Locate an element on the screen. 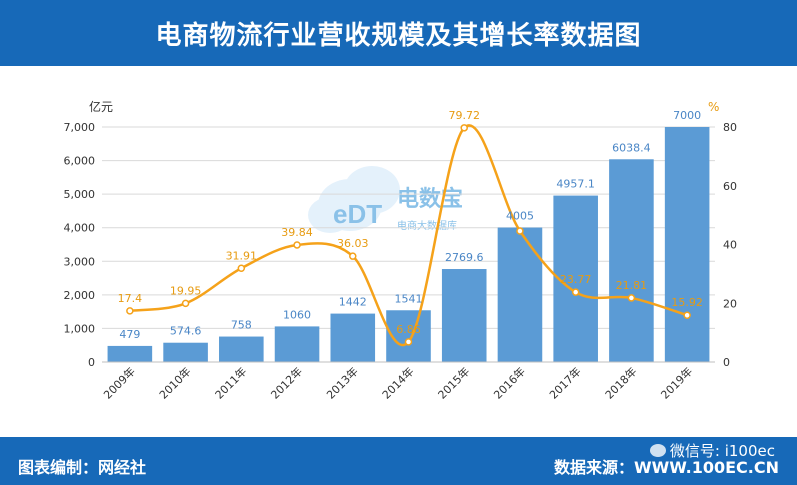  chart-title: 电商物流行业营收规模及其增长率数据图 is located at coordinates (398, 35).